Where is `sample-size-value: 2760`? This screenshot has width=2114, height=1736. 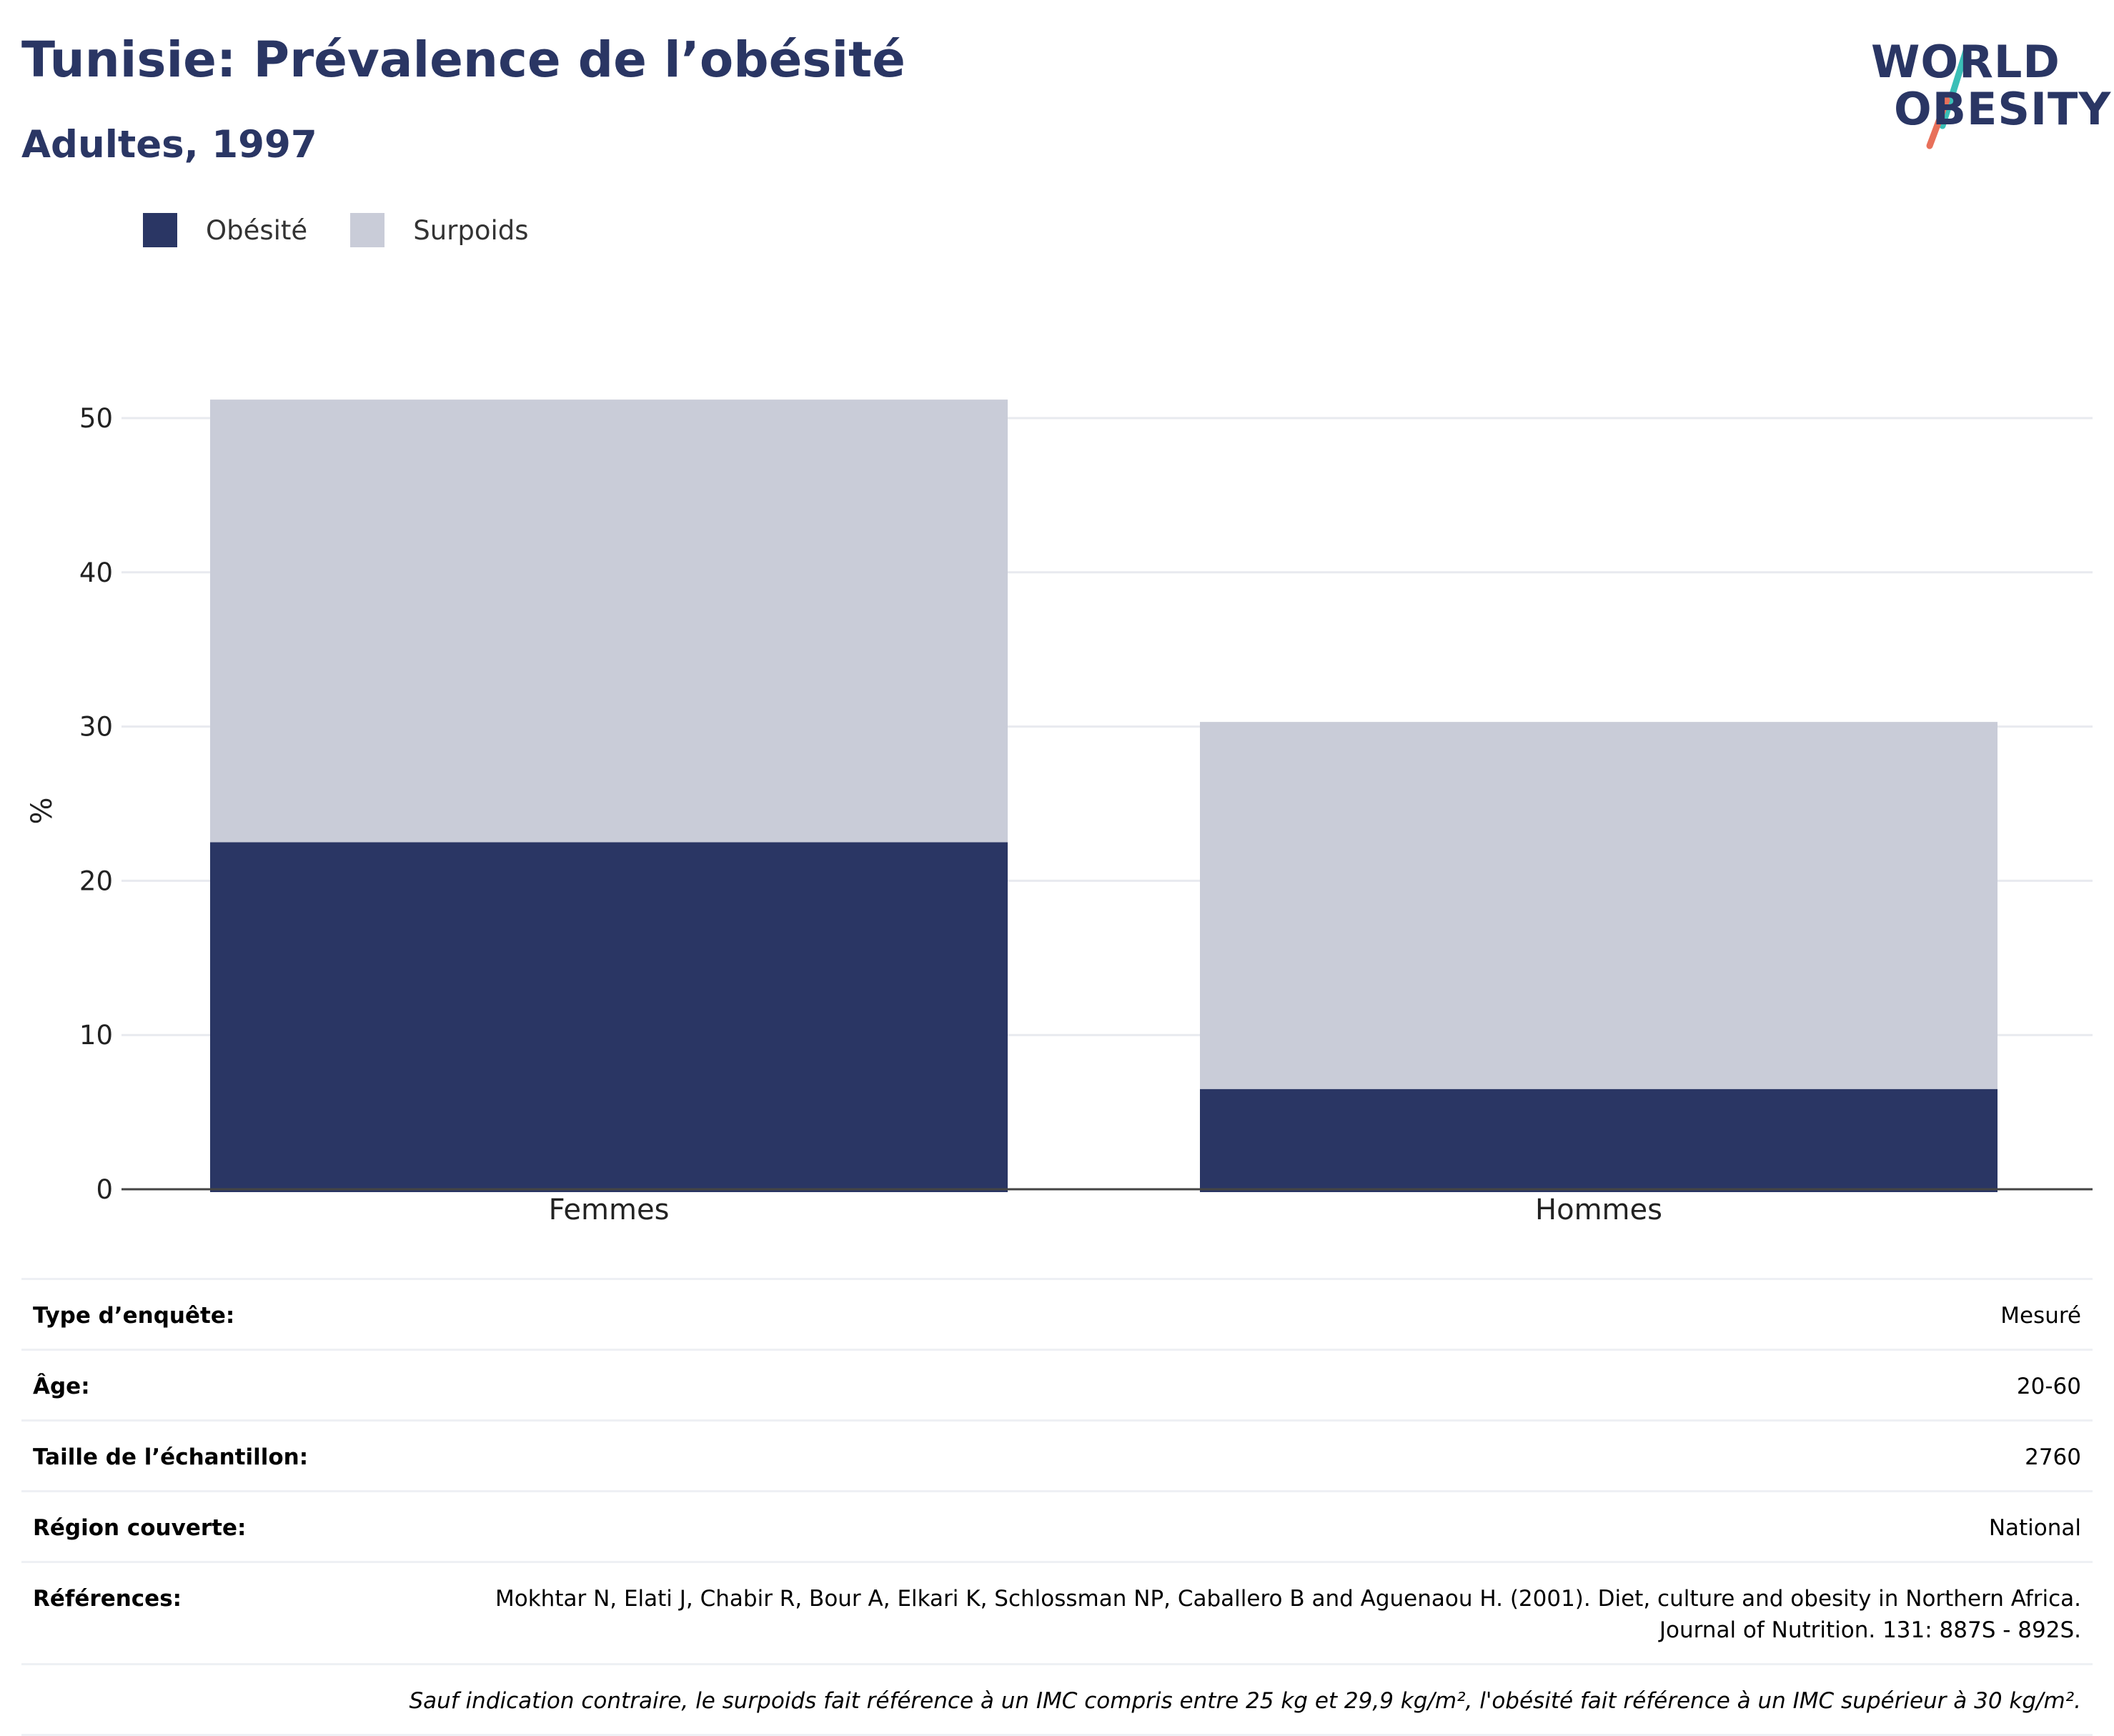
sample-size-value: 2760 is located at coordinates (2053, 1457).